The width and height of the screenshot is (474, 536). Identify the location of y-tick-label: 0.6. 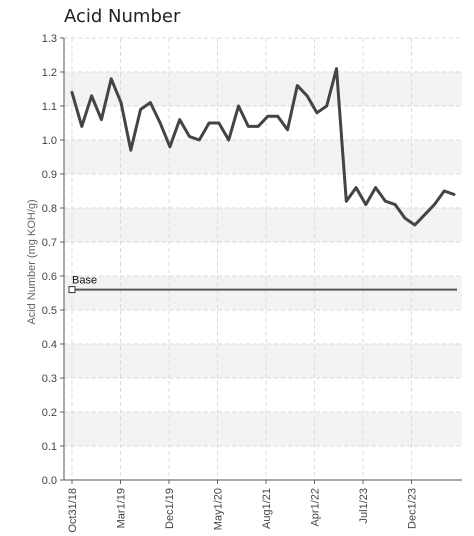
(49, 277).